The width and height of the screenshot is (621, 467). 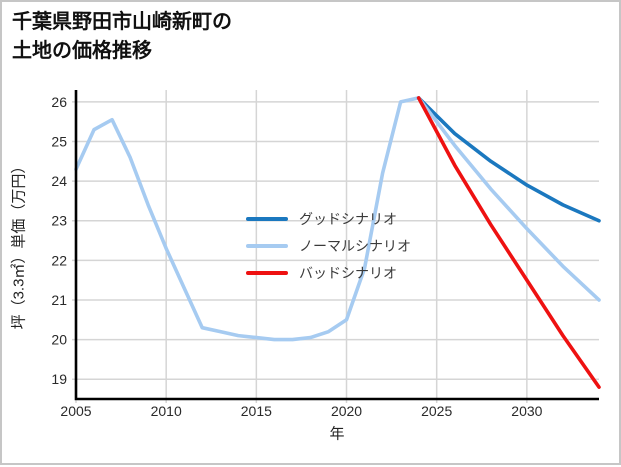 I want to click on legend: グッドシナリオ ノーマルシナリオ バッドシナリオ, so click(x=328, y=245).